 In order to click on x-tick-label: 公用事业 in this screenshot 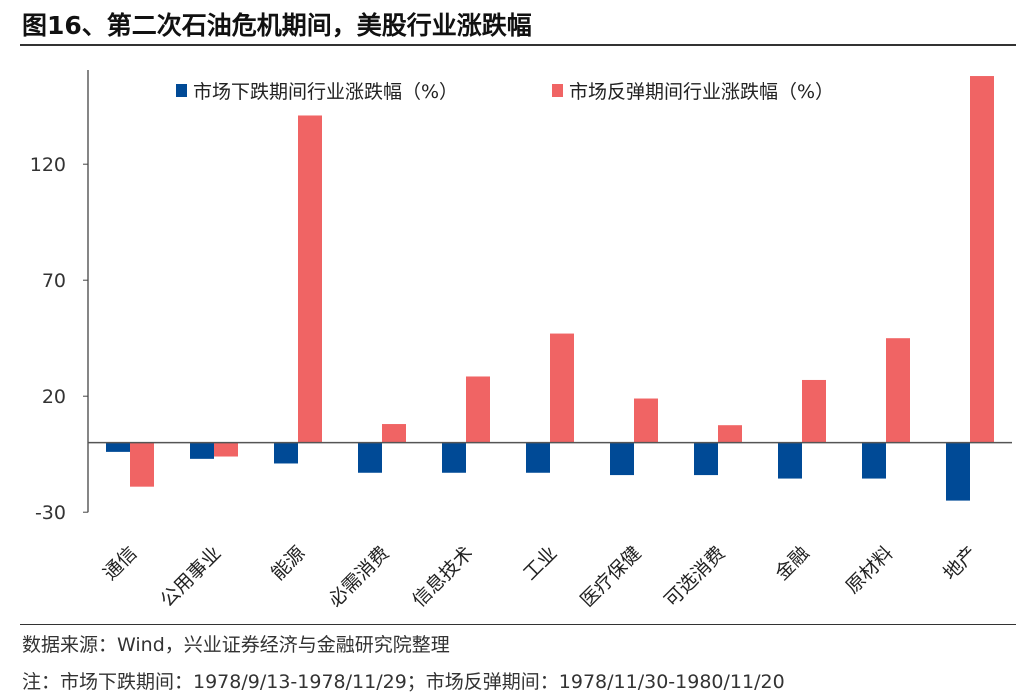, I will do `click(190, 576)`.